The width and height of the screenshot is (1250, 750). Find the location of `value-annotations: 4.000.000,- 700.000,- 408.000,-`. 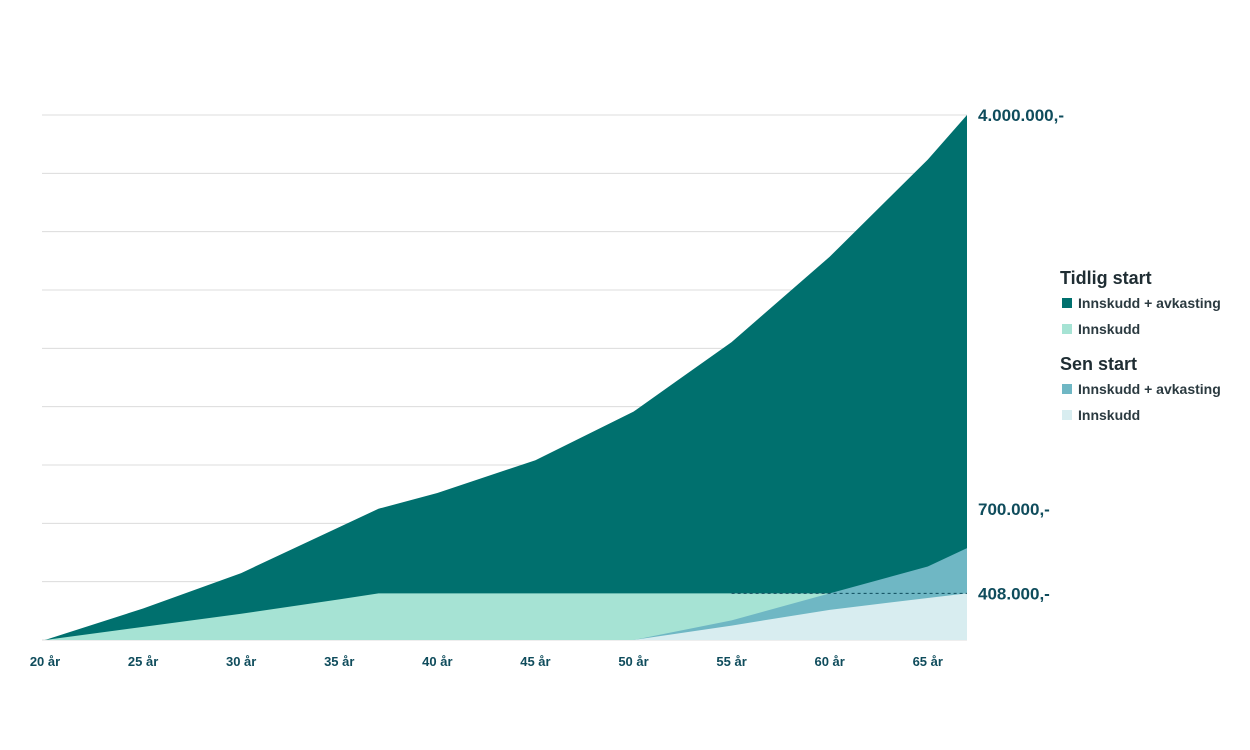

value-annotations: 4.000.000,- 700.000,- 408.000,- is located at coordinates (1021, 354).